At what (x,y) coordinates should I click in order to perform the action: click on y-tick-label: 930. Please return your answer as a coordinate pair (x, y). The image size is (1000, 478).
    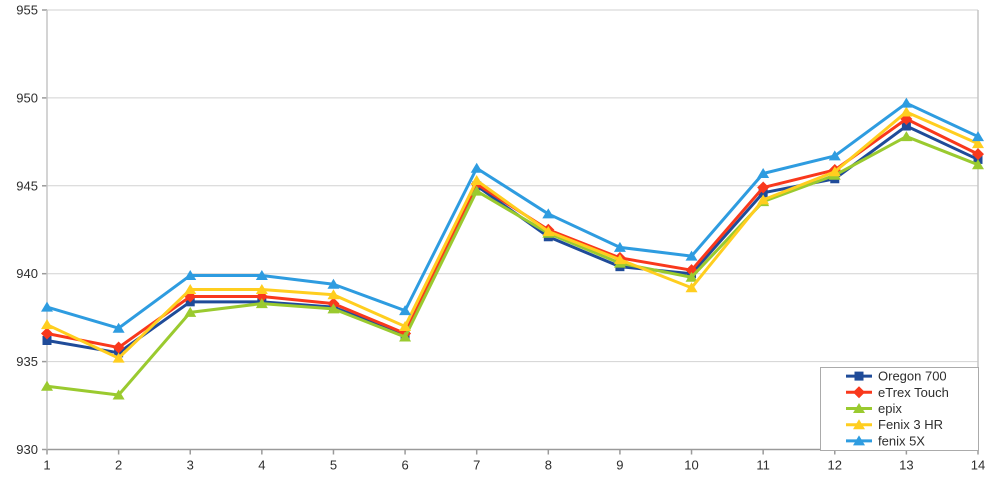
    Looking at the image, I should click on (27, 449).